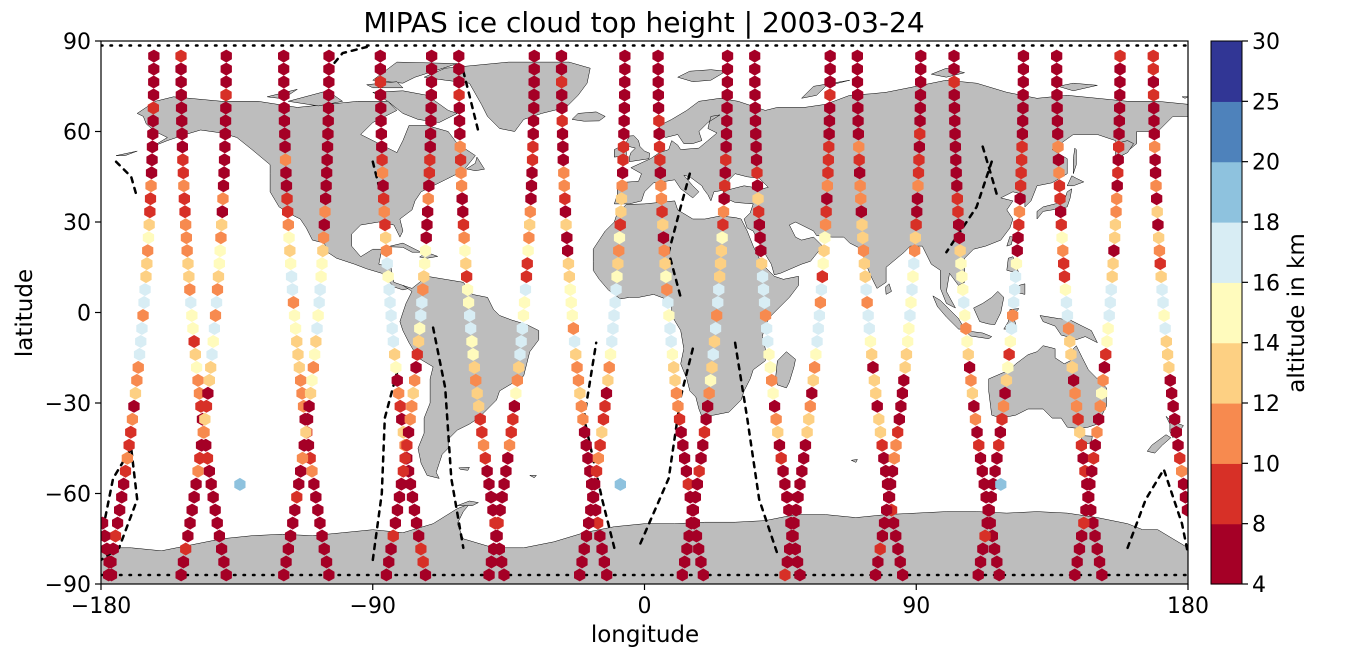 This screenshot has height=657, width=1345. I want to click on land-antarctic-peninsula-isl, so click(468, 503).